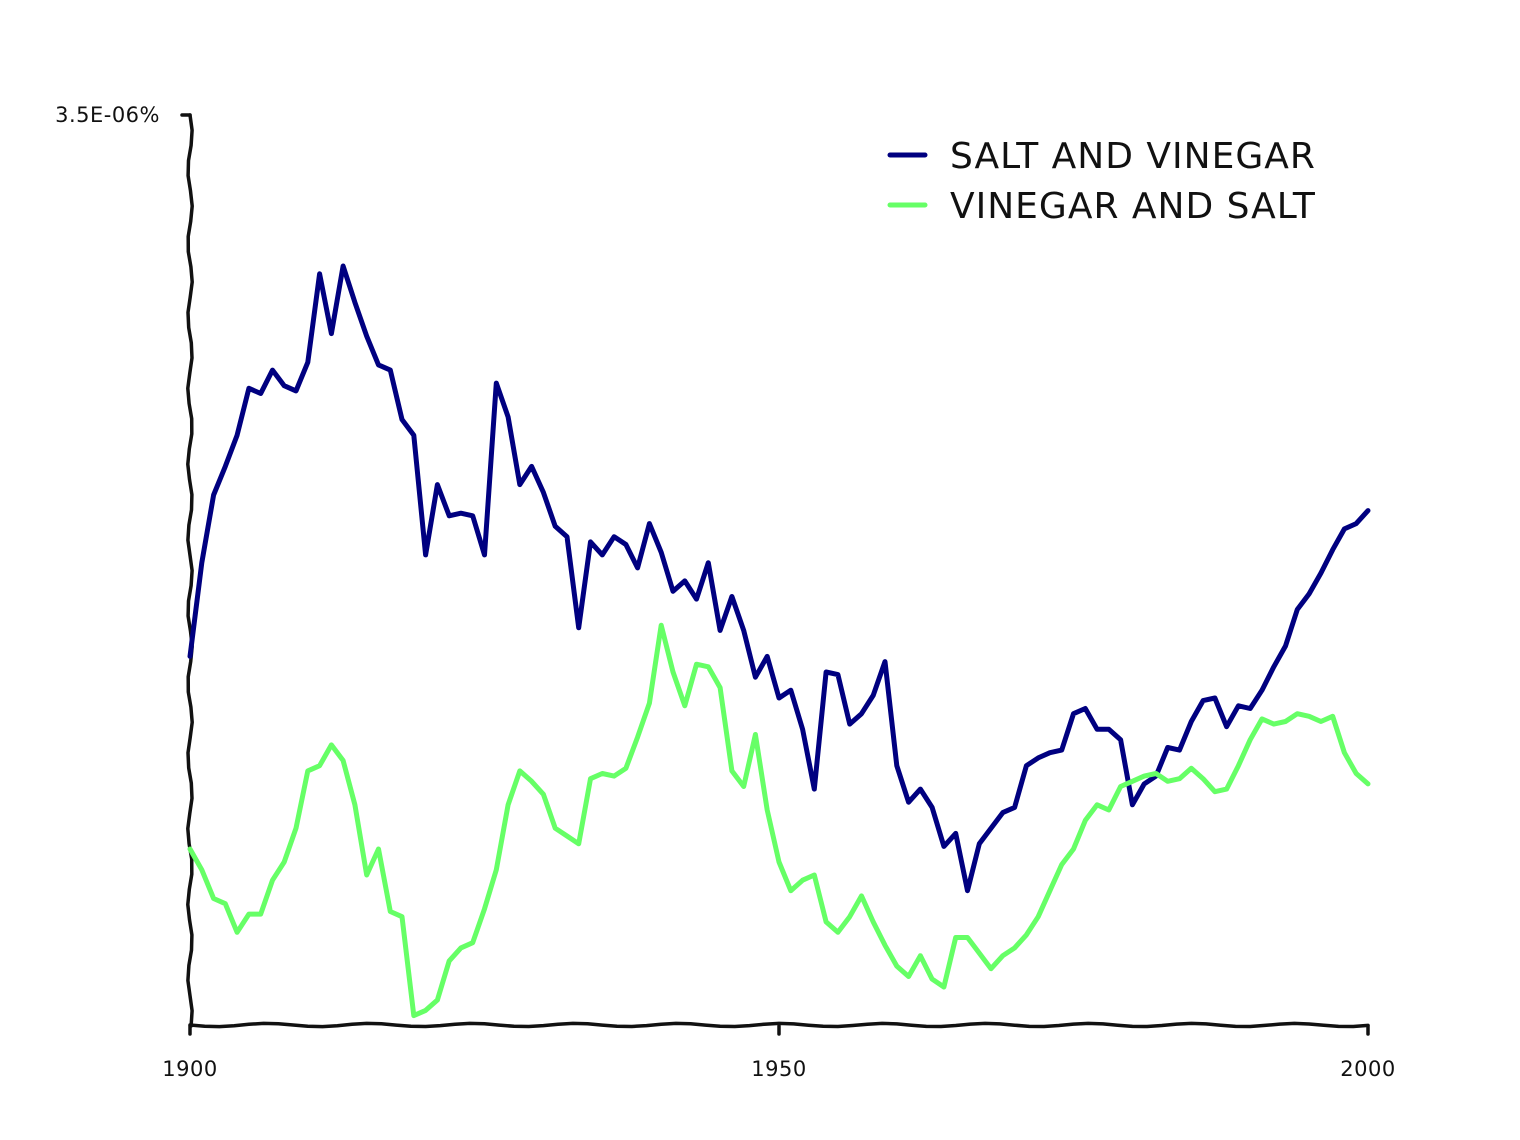  I want to click on x-tick-label: 1900, so click(189, 1069).